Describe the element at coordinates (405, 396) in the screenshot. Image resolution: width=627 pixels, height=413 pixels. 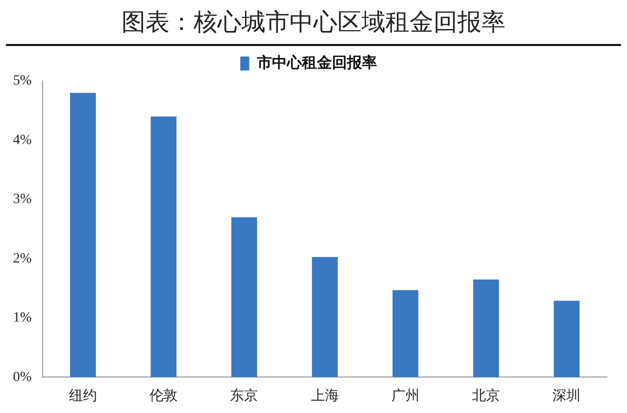
I see `x-tick-label: 广州` at that location.